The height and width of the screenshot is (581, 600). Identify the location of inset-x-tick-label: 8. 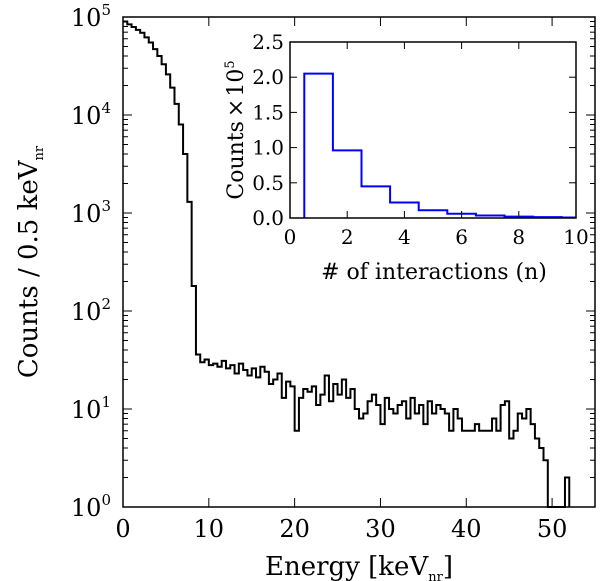
(518, 237).